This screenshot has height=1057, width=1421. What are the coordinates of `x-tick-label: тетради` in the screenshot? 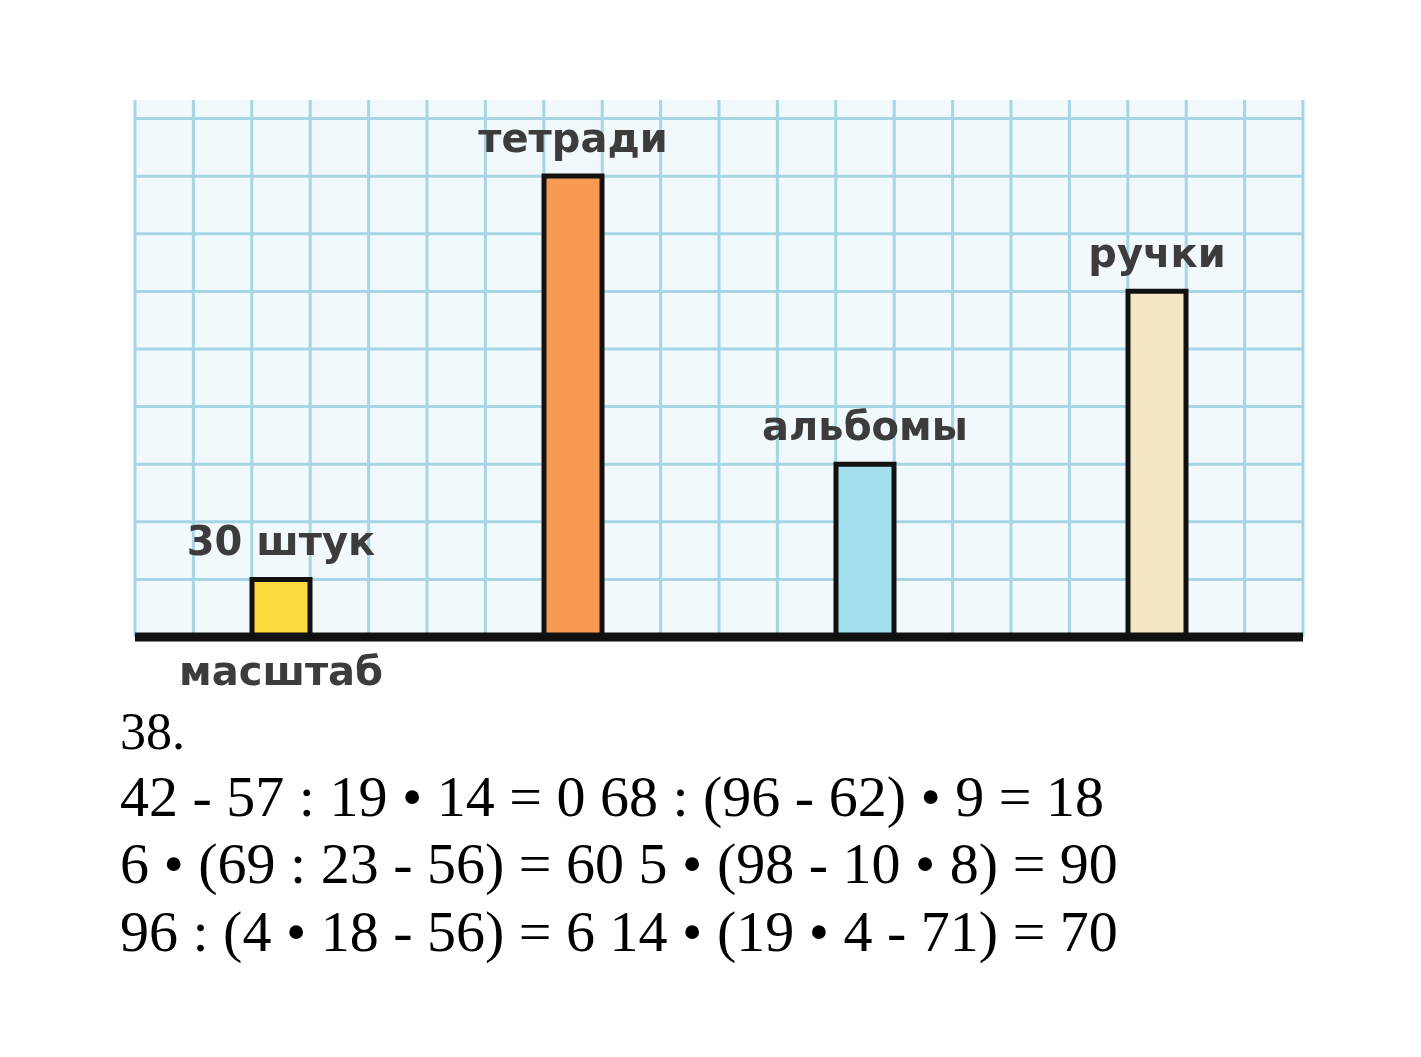 It's located at (573, 138).